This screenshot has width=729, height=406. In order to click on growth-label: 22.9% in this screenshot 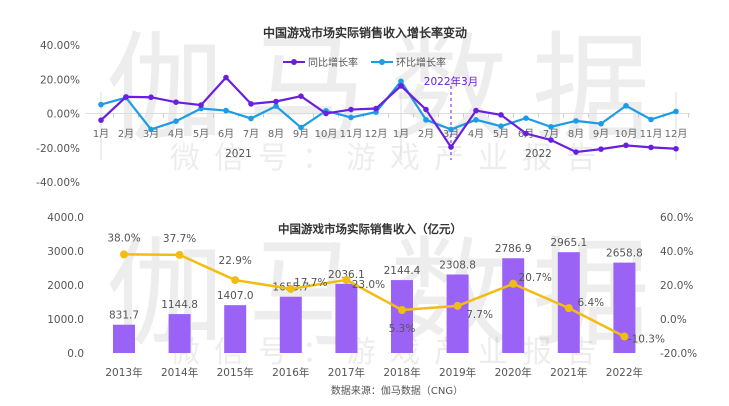, I will do `click(235, 261)`.